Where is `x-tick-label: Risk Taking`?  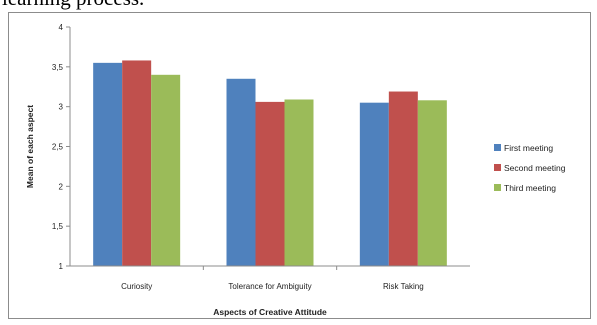 x-tick-label: Risk Taking is located at coordinates (403, 286).